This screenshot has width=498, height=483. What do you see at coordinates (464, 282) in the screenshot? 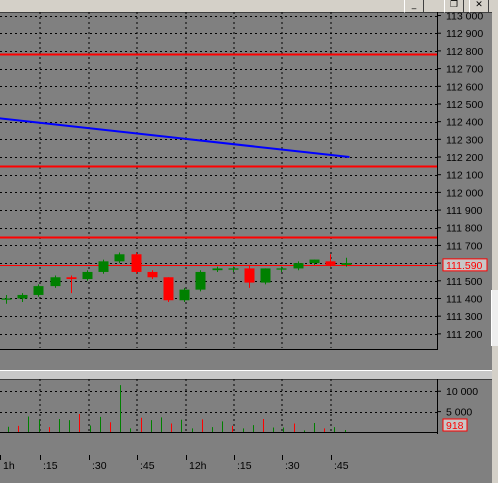
I see `y-tick-label: 111 500` at bounding box center [464, 282].